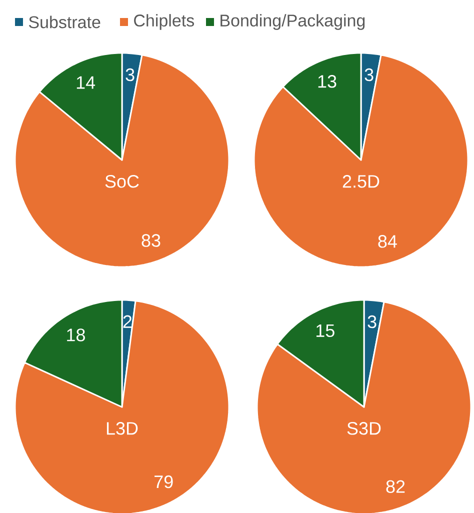  I want to click on legend-label: Bonding/Packaging, so click(292, 22).